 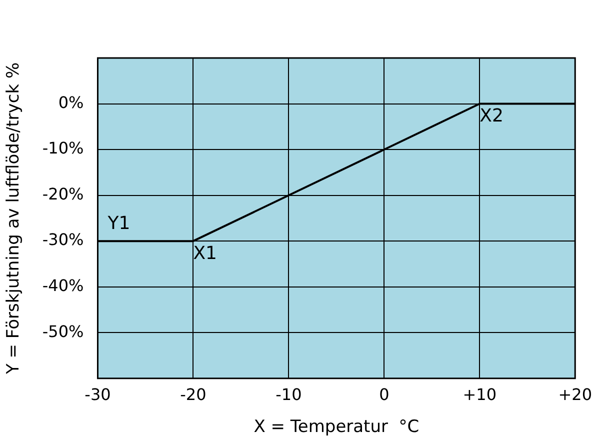 I want to click on x-tick-label: -20, so click(x=193, y=394).